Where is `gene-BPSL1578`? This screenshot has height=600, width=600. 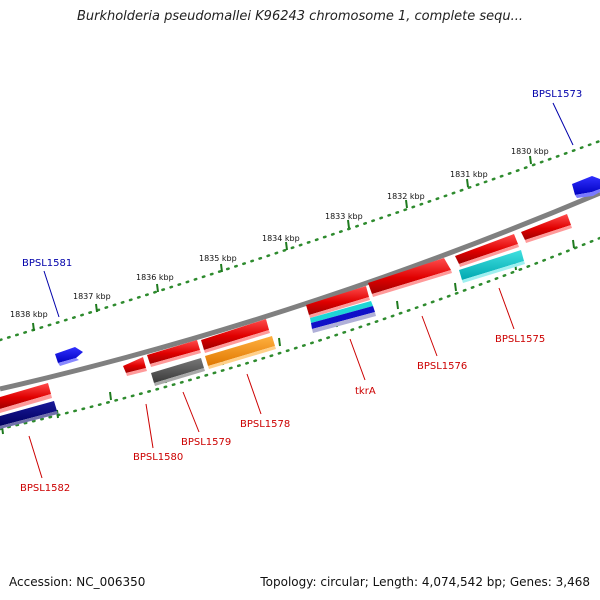 gene-BPSL1578 is located at coordinates (238, 344).